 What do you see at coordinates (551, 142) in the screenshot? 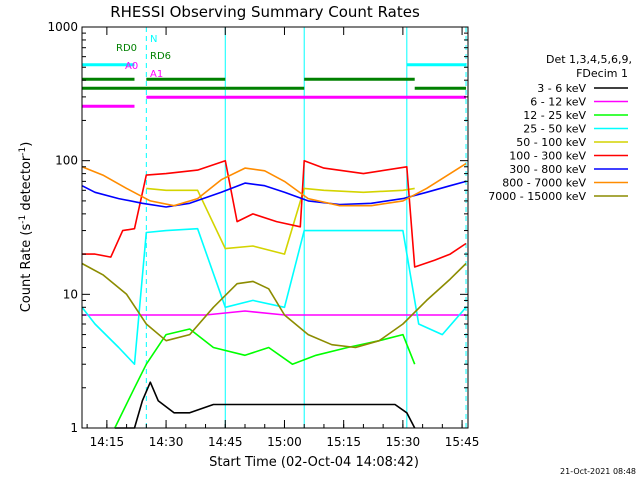
I see `legend-label: 50 - 100 keV` at bounding box center [551, 142].